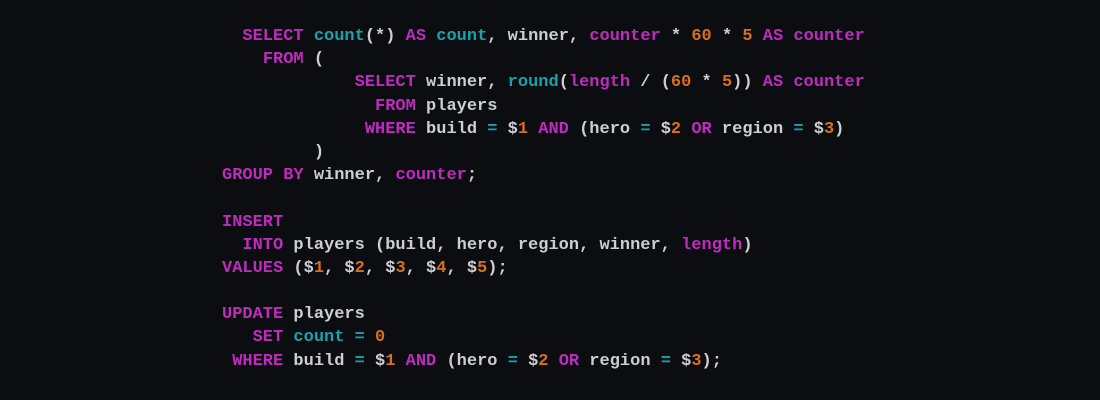 This screenshot has height=400, width=1100. Describe the element at coordinates (472, 361) in the screenshot. I see `code-token-plain: (hero` at that location.